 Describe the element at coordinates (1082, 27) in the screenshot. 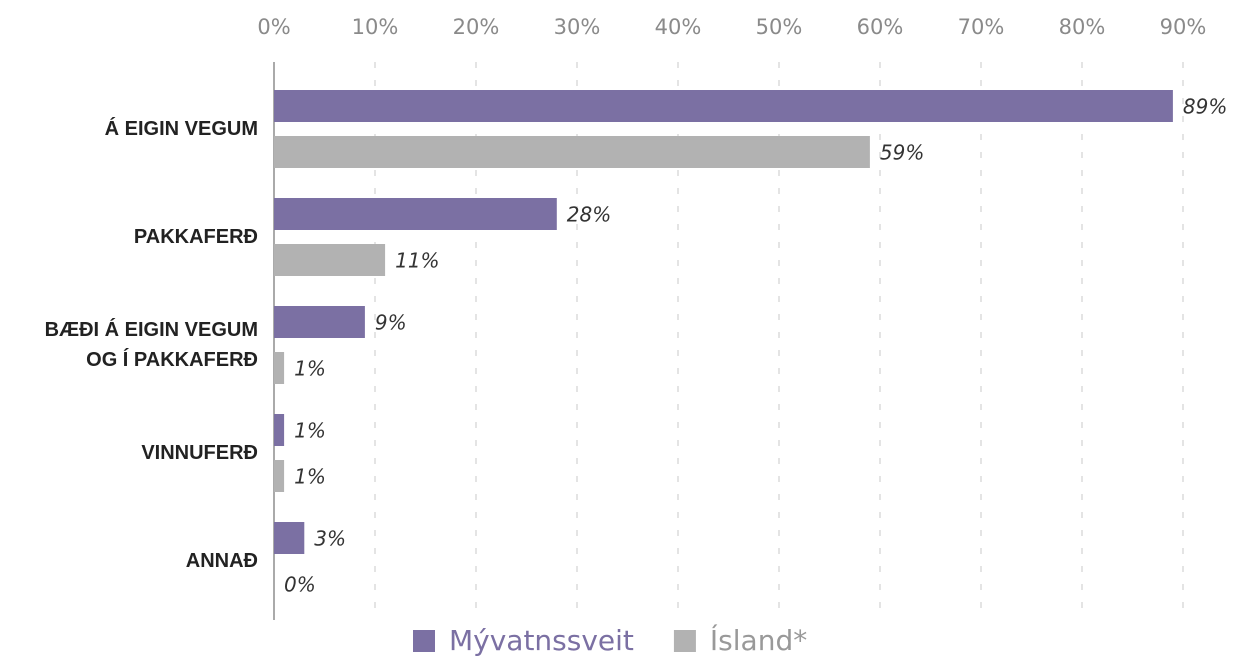

I see `x-tick-label: 80%` at that location.